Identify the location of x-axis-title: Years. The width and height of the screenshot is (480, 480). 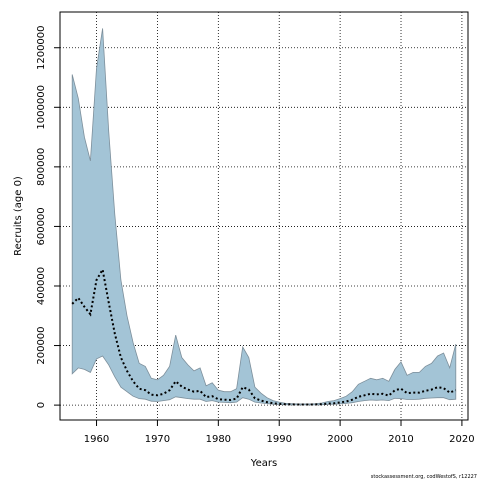
(263, 463).